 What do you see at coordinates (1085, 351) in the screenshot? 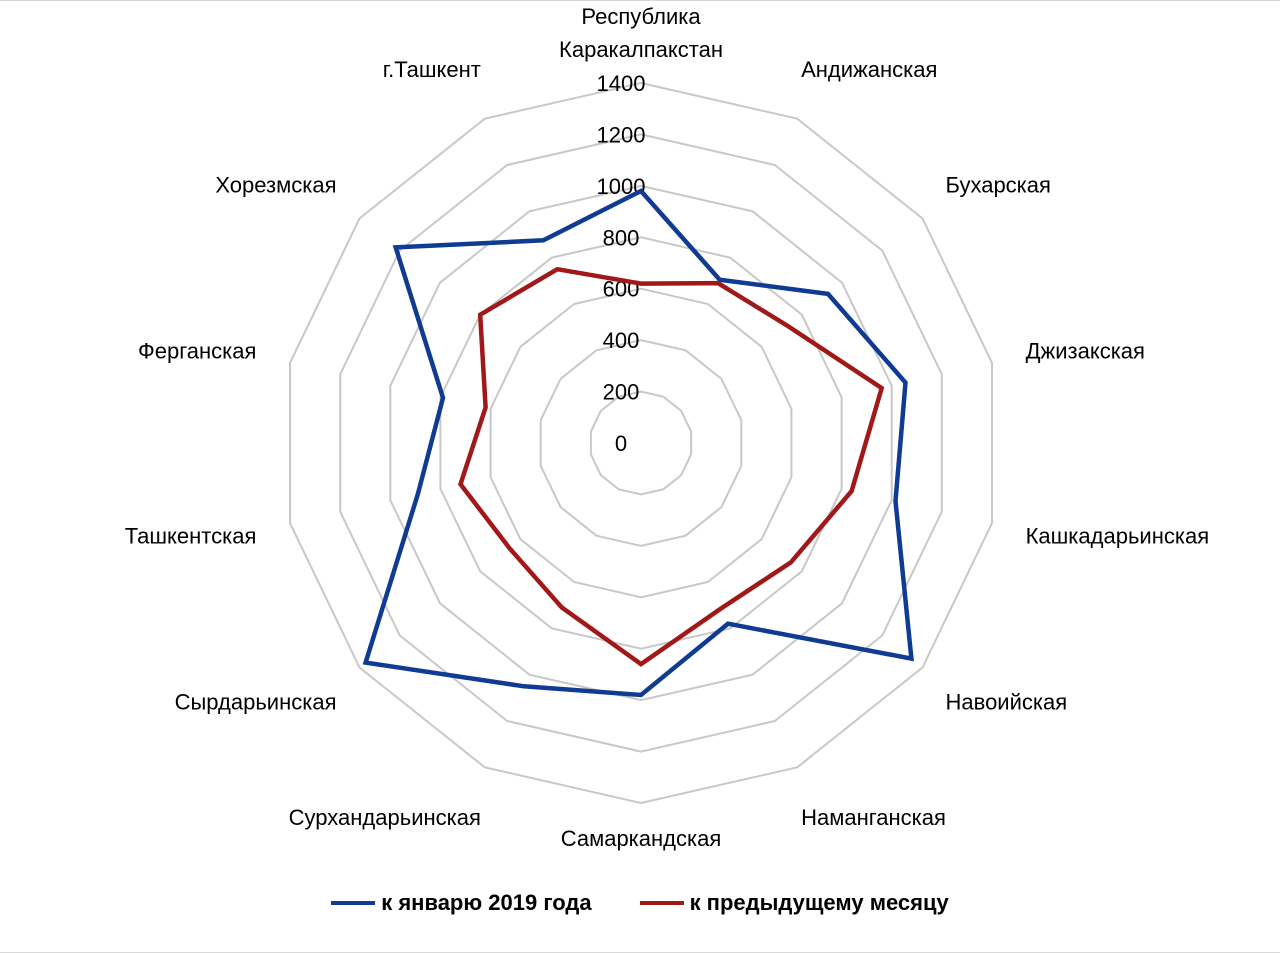
I see `category-label-3: Джизакская` at bounding box center [1085, 351].